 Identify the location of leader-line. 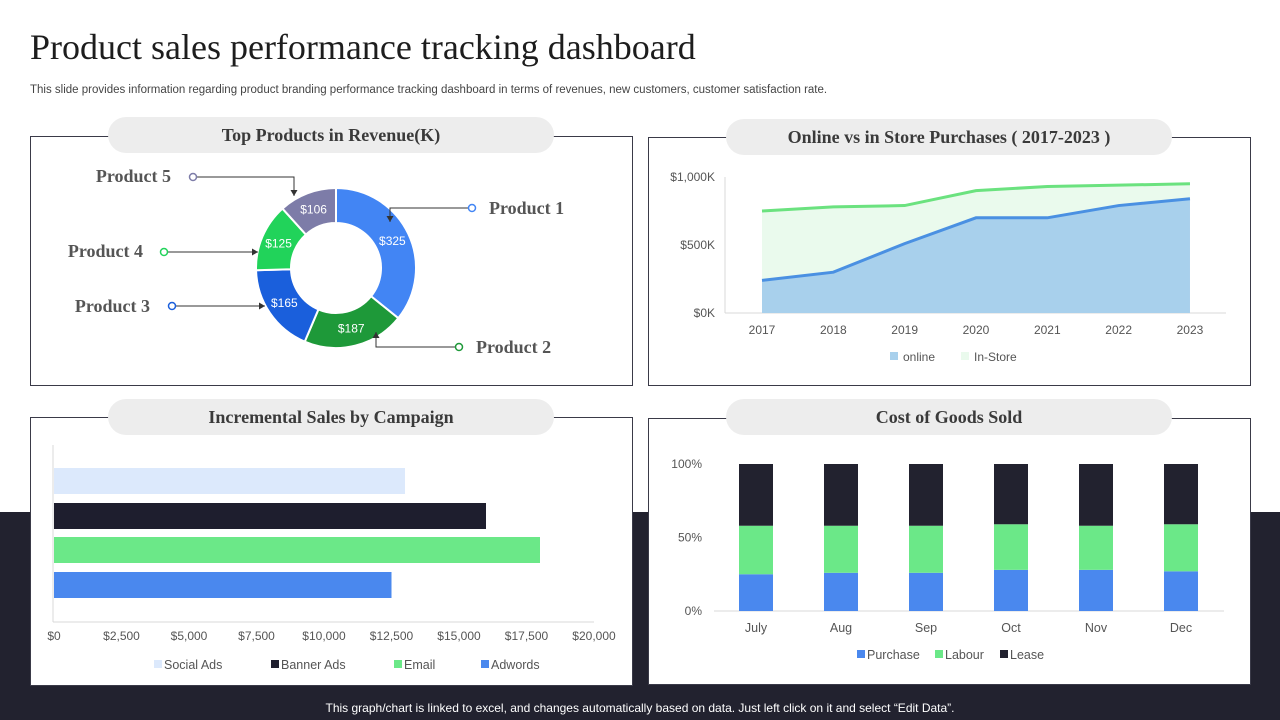
(244, 186).